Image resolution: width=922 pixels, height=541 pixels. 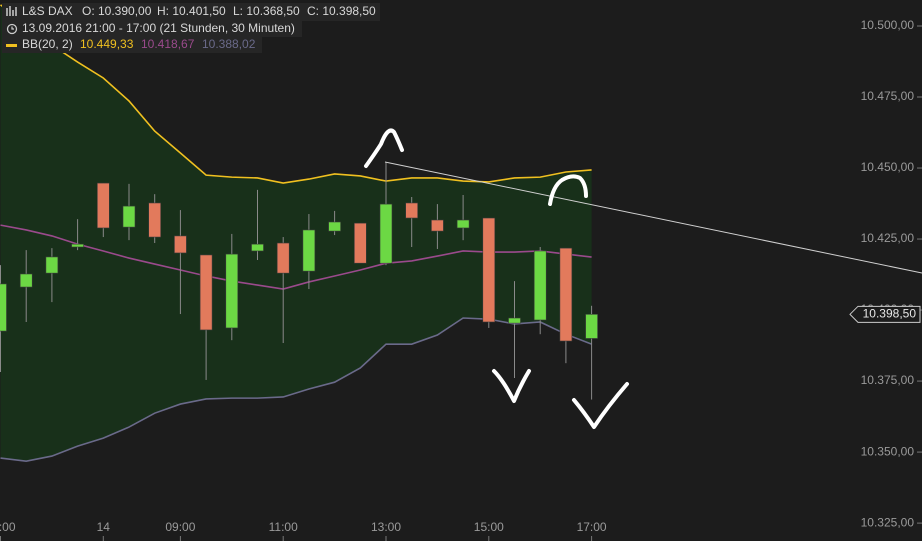 I want to click on x-tick-label: 17:00, so click(x=592, y=527).